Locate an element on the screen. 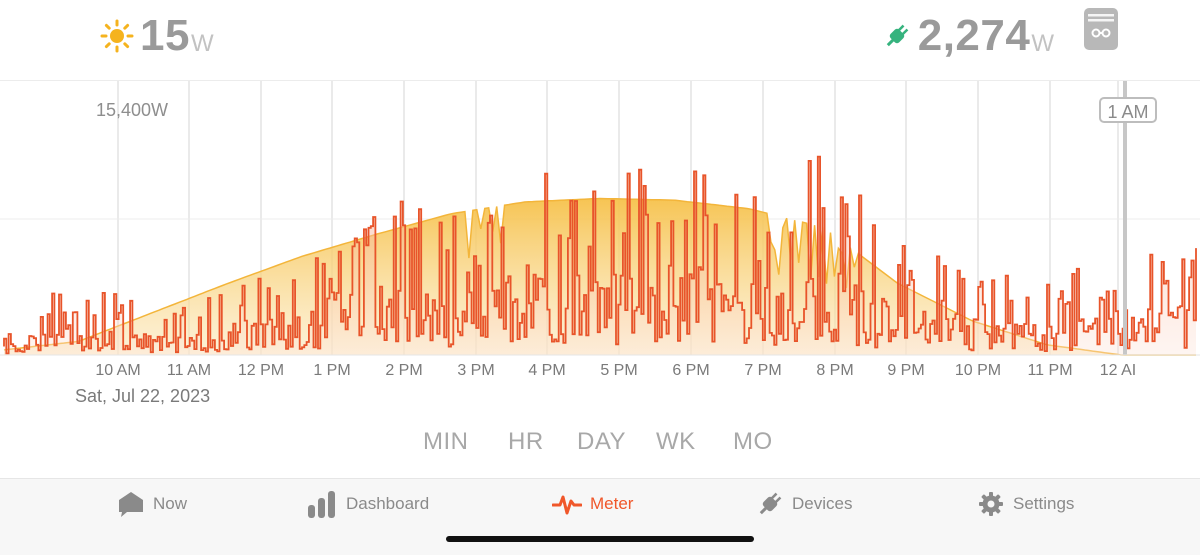 The image size is (1200, 555). tab-bar: Now Dashboard Meter Devices is located at coordinates (600, 516).